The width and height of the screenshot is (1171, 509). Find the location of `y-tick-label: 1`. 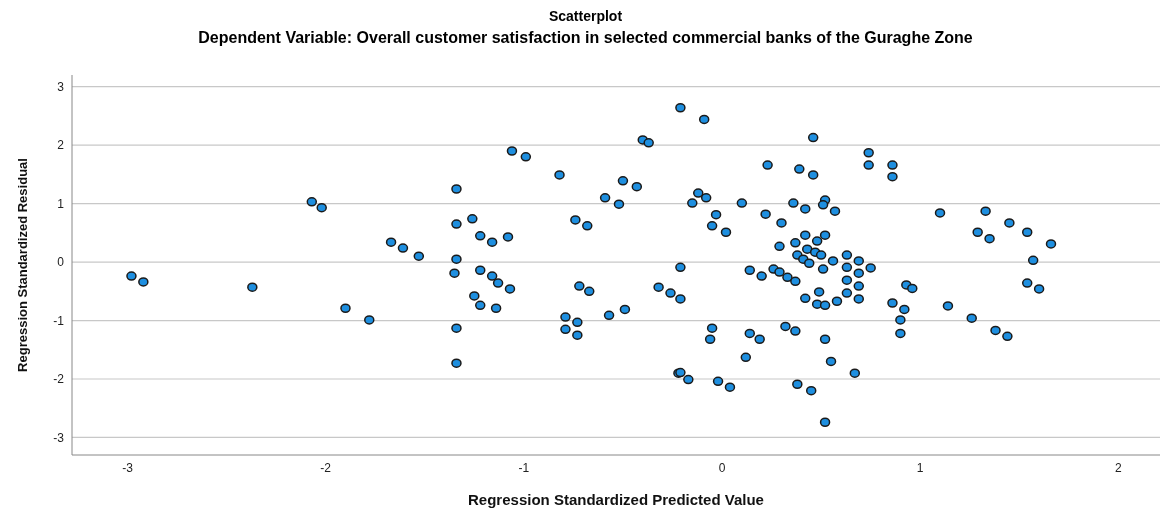

y-tick-label: 1 is located at coordinates (61, 203).